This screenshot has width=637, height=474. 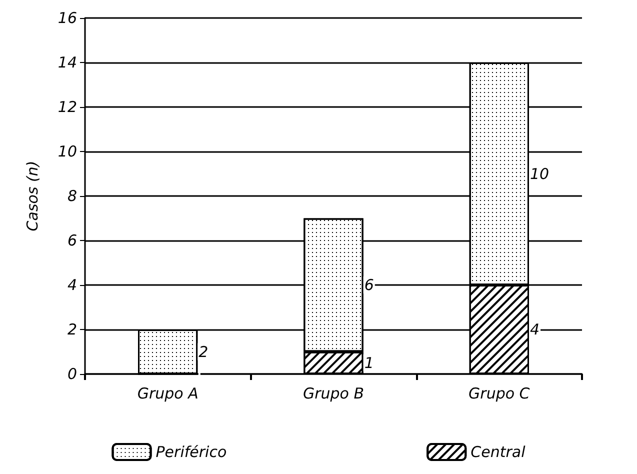 I want to click on y-tick-label: 14, so click(x=67, y=63).